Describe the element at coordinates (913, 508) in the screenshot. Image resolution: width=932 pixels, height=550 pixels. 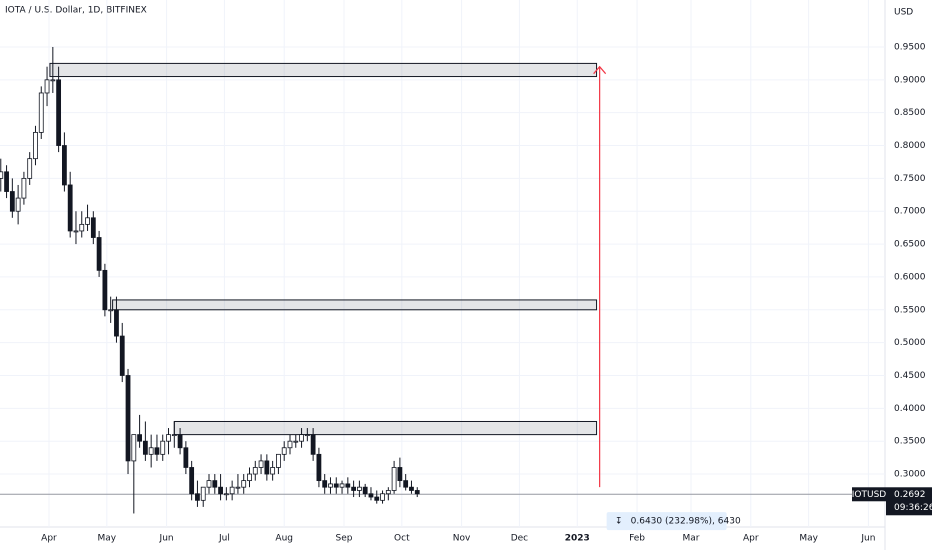
I see `countdown-label: 09:36:26` at that location.